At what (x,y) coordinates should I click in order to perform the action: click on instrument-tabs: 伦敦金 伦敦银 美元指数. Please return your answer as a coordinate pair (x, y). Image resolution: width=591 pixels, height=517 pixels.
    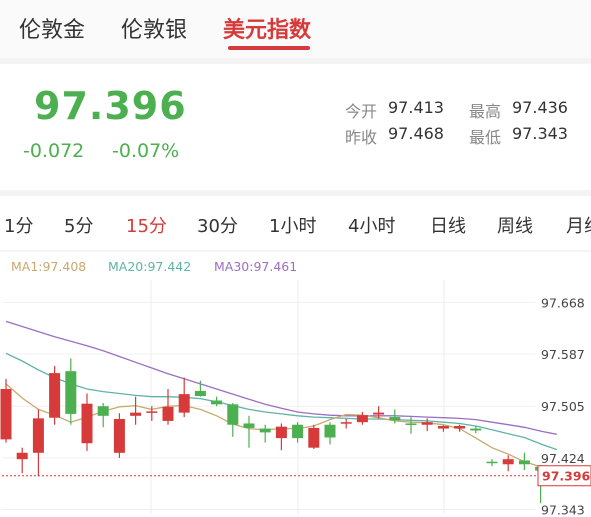
    Looking at the image, I should click on (295, 29).